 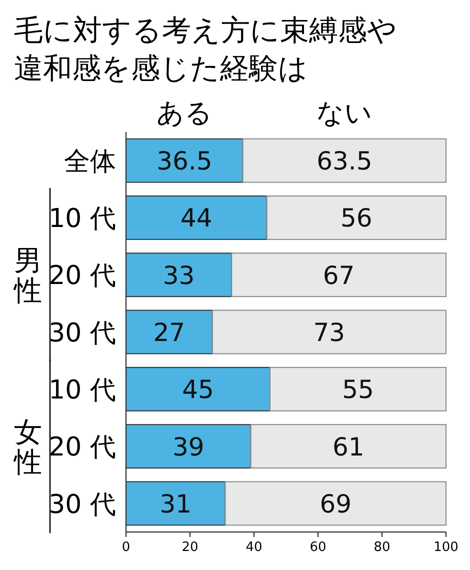 I want to click on series-label: ない, so click(x=344, y=113).